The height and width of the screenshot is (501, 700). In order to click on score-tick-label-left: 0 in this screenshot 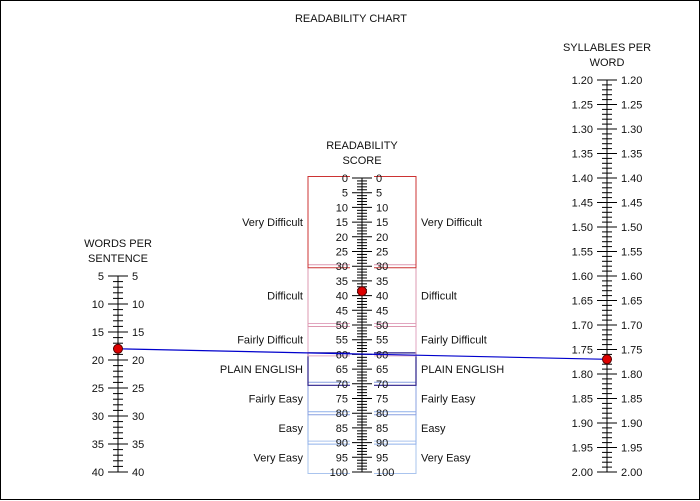, I will do `click(345, 179)`.